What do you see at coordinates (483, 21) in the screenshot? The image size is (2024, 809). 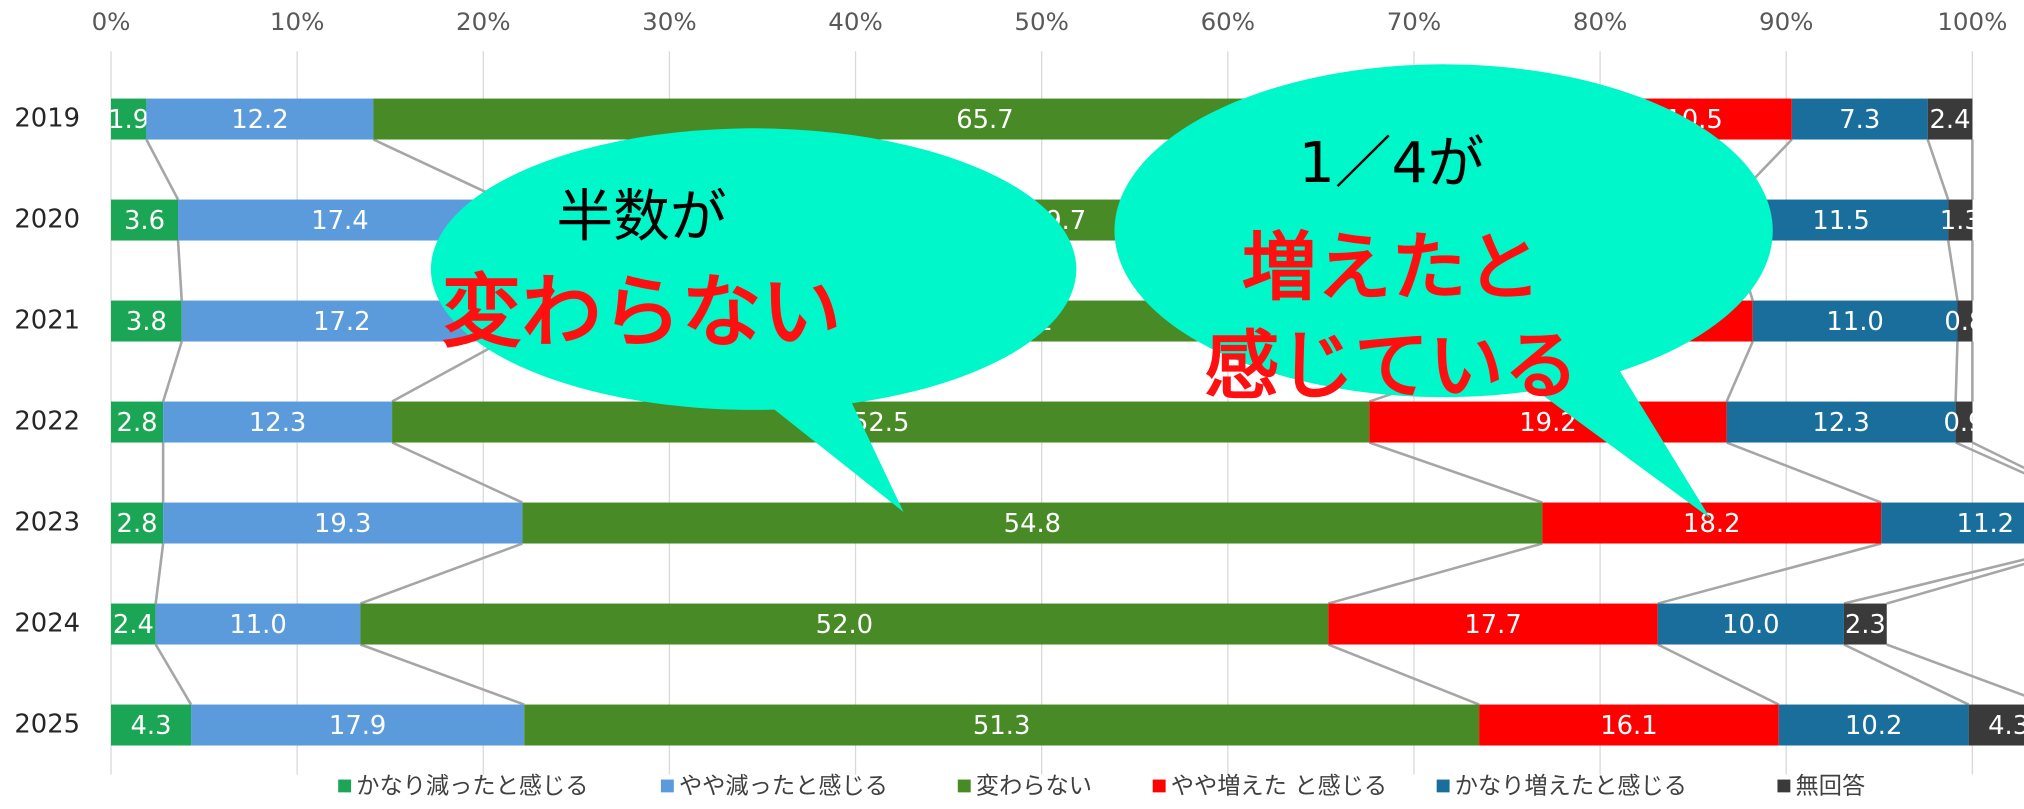 I see `x-tick-label: 20%` at bounding box center [483, 21].